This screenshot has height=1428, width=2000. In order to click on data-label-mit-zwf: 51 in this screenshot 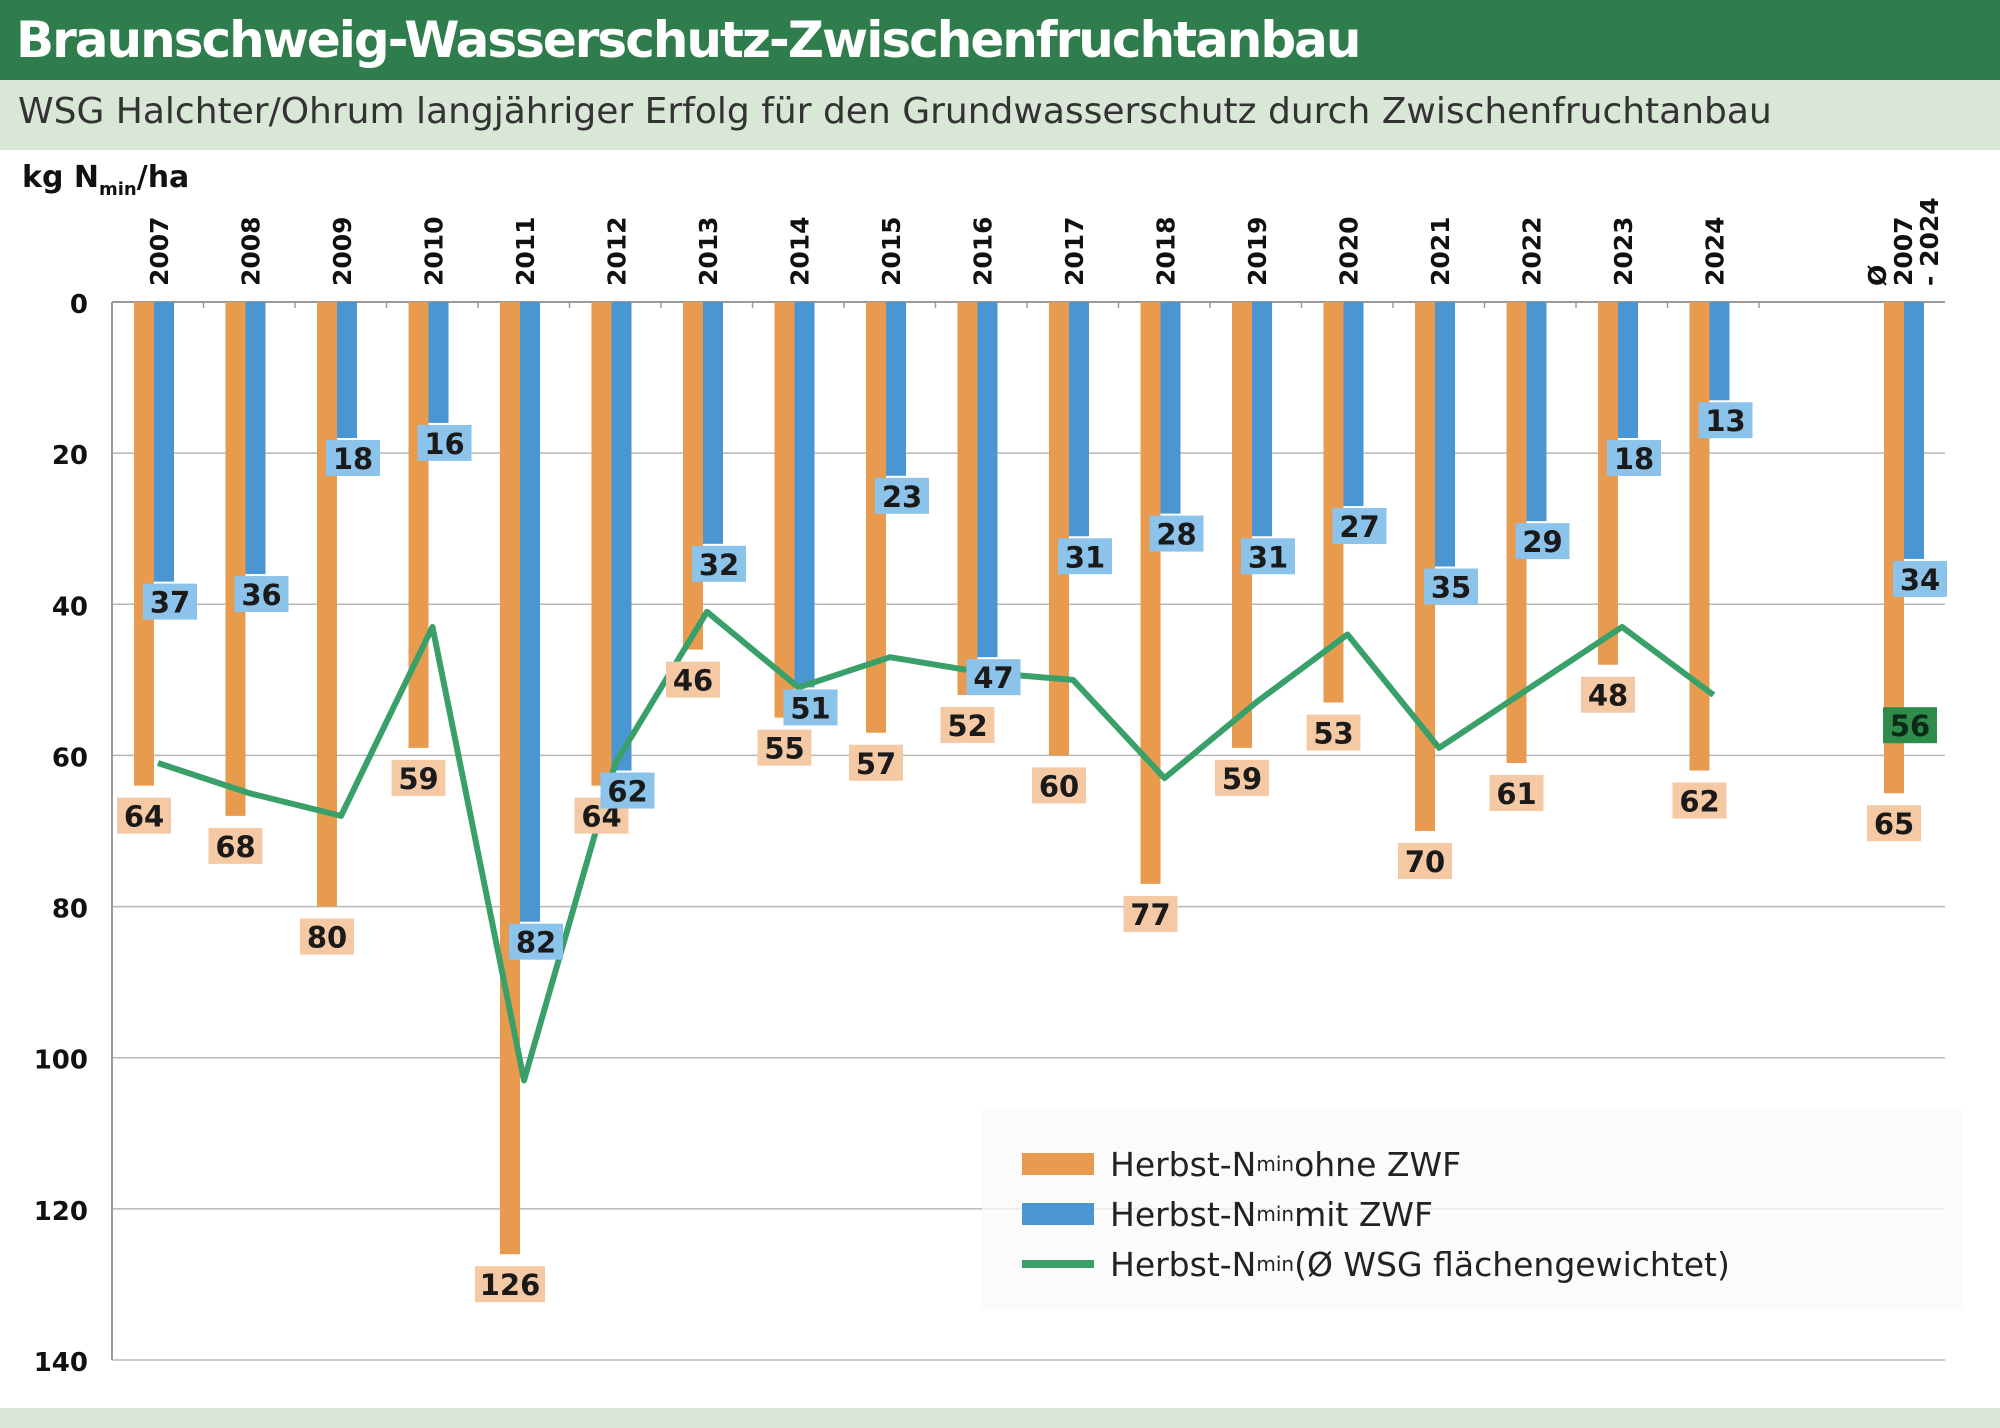, I will do `click(810, 708)`.